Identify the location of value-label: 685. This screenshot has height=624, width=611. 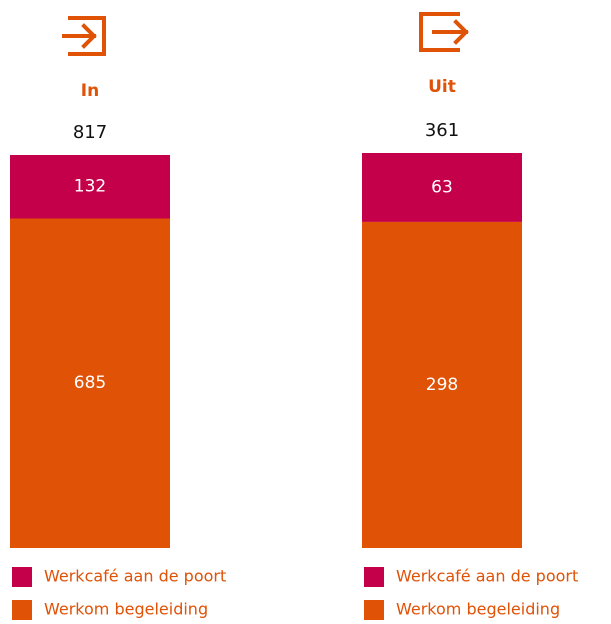
(90, 383).